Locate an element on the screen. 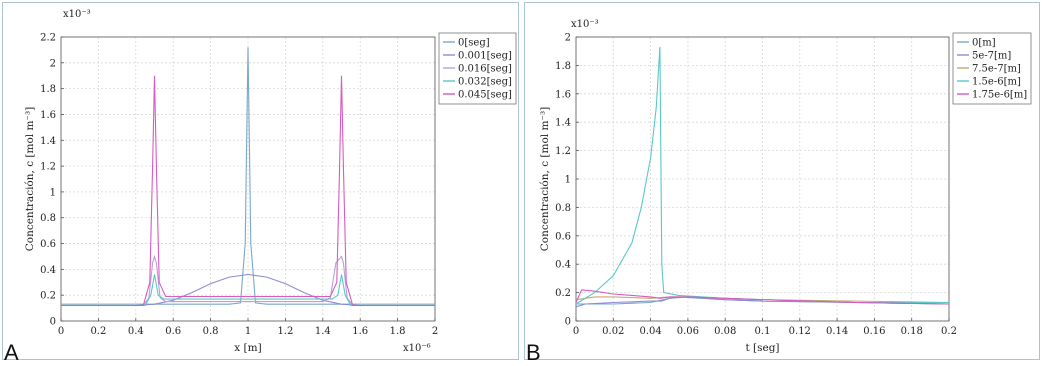  a-y-multiplier: x10⁻³ is located at coordinates (77, 14).